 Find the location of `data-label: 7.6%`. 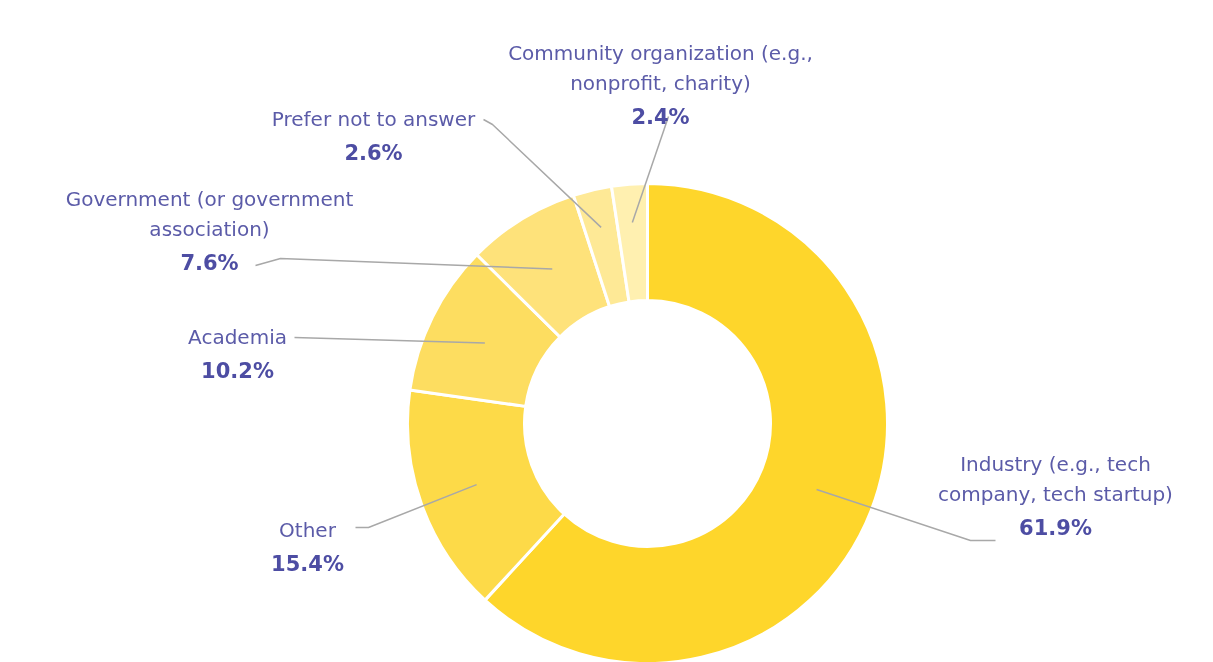

data-label: 7.6% is located at coordinates (209, 262).